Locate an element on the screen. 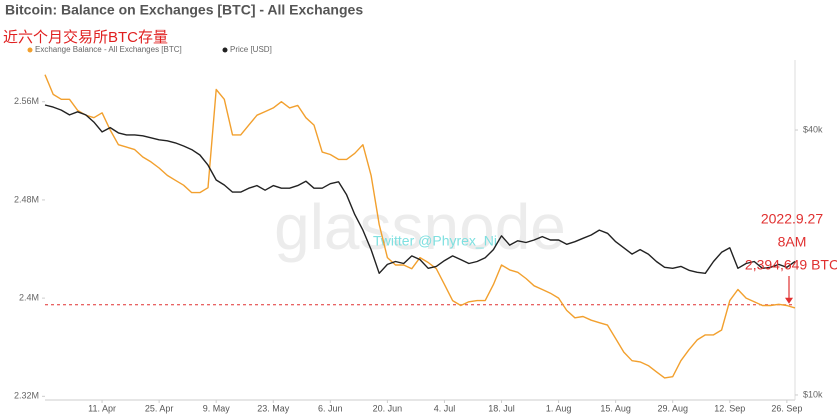  y-tick-label: 2.48M is located at coordinates (26, 199).